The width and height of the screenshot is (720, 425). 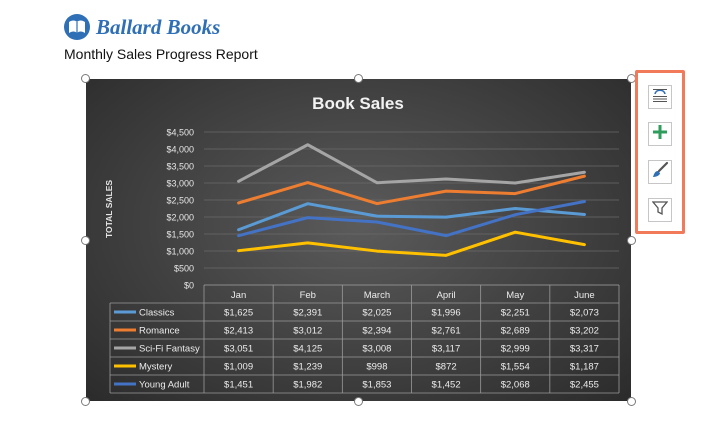 What do you see at coordinates (446, 349) in the screenshot?
I see `data-cell: $3,117` at bounding box center [446, 349].